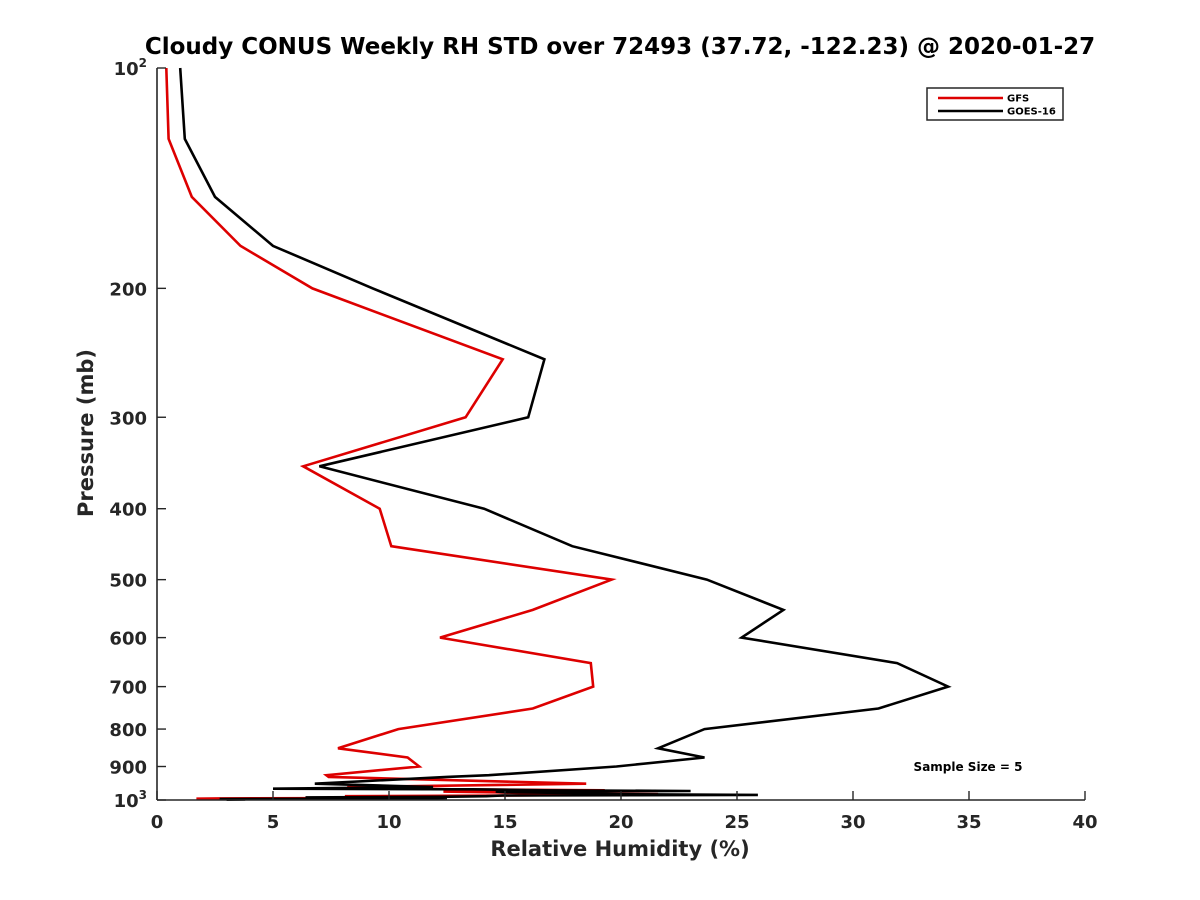  Describe the element at coordinates (620, 822) in the screenshot. I see `x-tick-label: 20` at that location.